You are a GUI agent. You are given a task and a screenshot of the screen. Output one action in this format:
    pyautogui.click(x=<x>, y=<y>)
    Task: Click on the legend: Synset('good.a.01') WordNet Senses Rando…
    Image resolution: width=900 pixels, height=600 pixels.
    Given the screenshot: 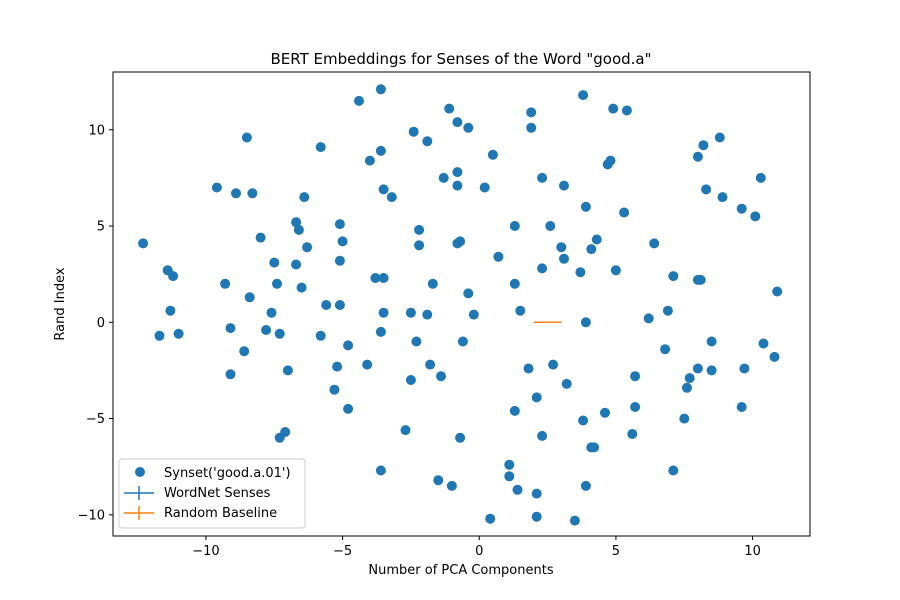 What is the action you would take?
    pyautogui.click(x=212, y=493)
    